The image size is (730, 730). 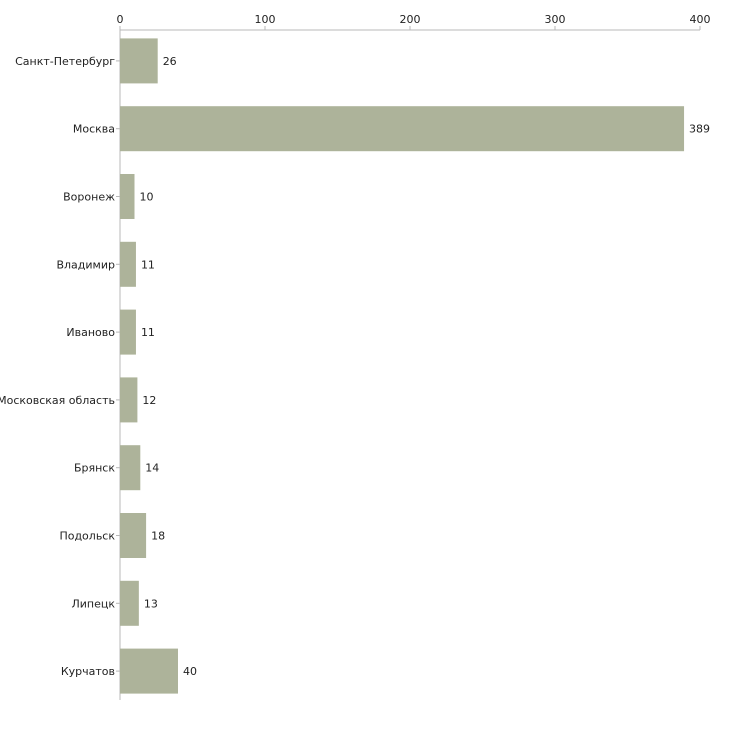 I want to click on data-label: 12, so click(x=149, y=400).